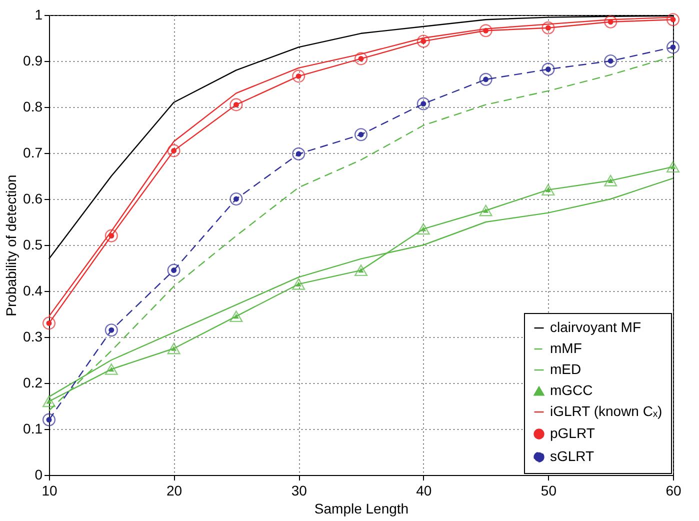  I want to click on legend-label: mMF, so click(566, 348).